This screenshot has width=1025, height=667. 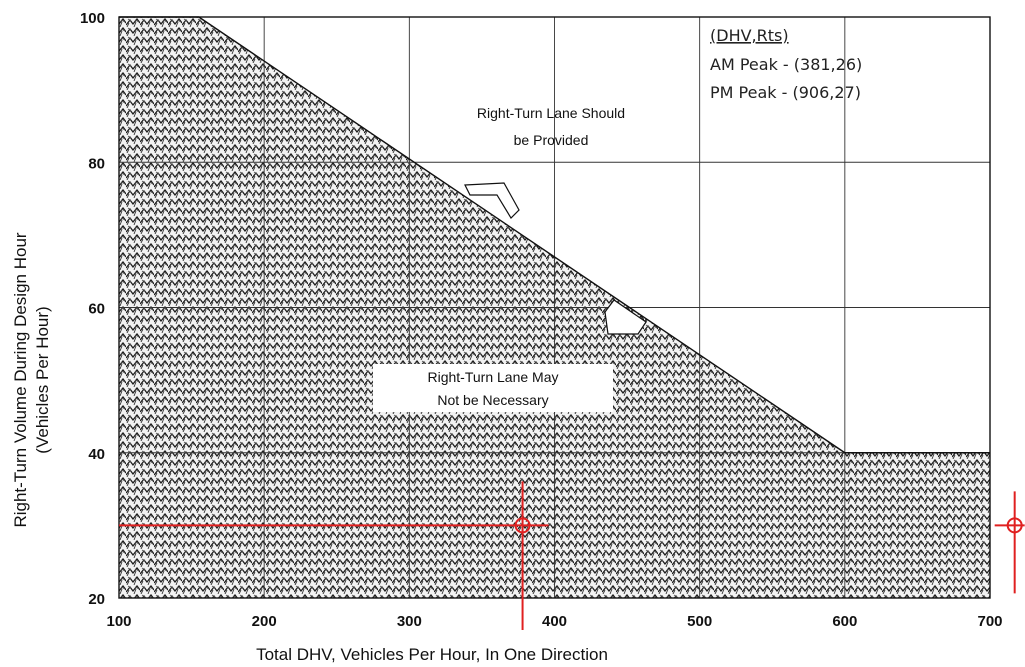 What do you see at coordinates (785, 92) in the screenshot?
I see `legend-pm-peak: PM Peak - (906,27)` at bounding box center [785, 92].